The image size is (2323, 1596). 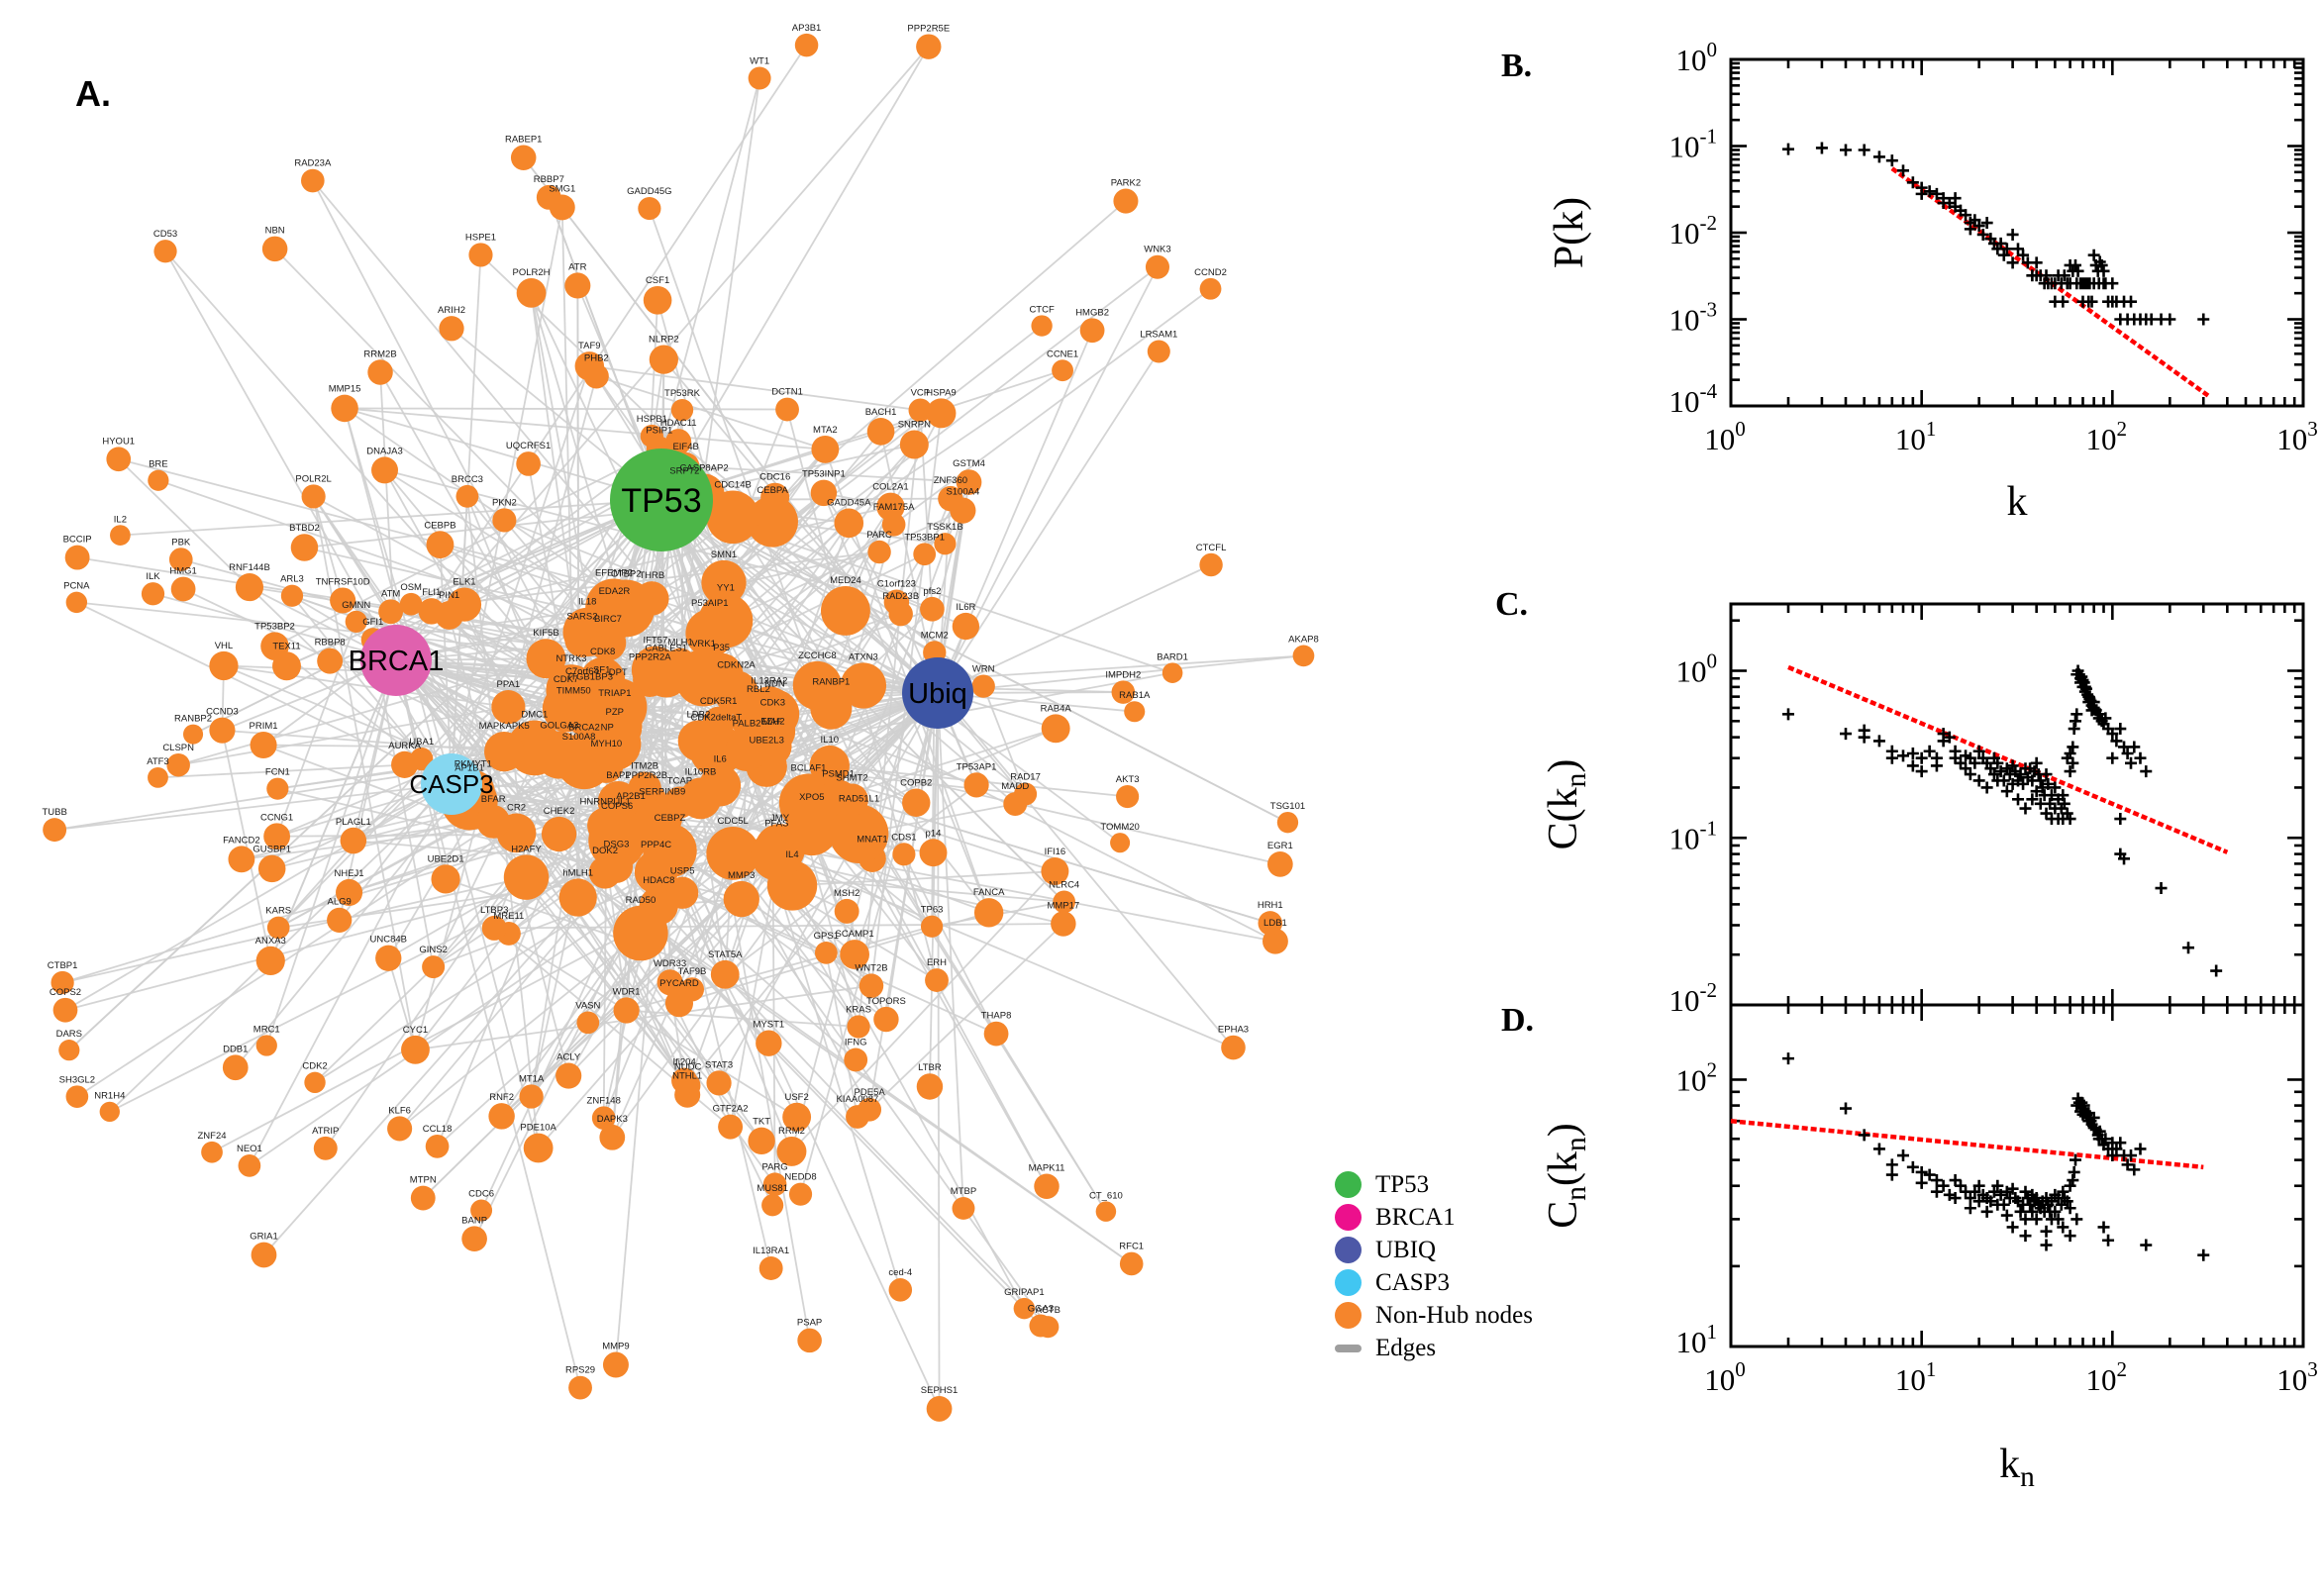 What do you see at coordinates (937, 693) in the screenshot?
I see `hub-node-ubiq` at bounding box center [937, 693].